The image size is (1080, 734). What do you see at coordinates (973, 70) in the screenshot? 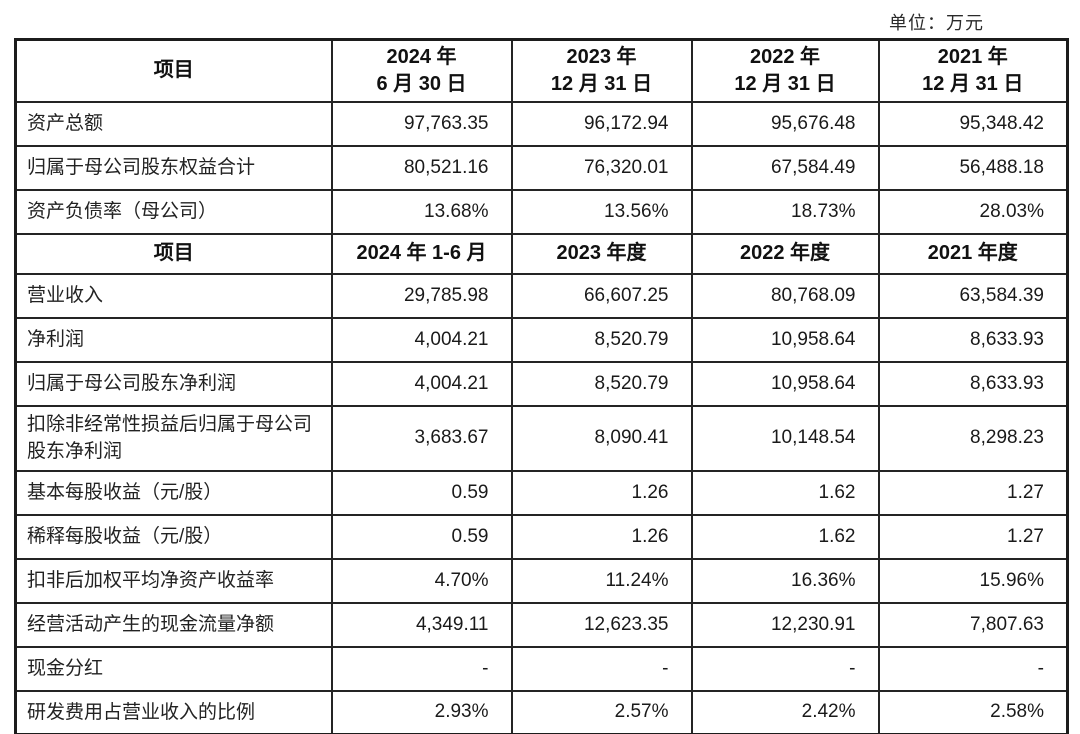
I see `column-header-2021-12-31: 2021 年 12 月 31 日` at bounding box center [973, 70].